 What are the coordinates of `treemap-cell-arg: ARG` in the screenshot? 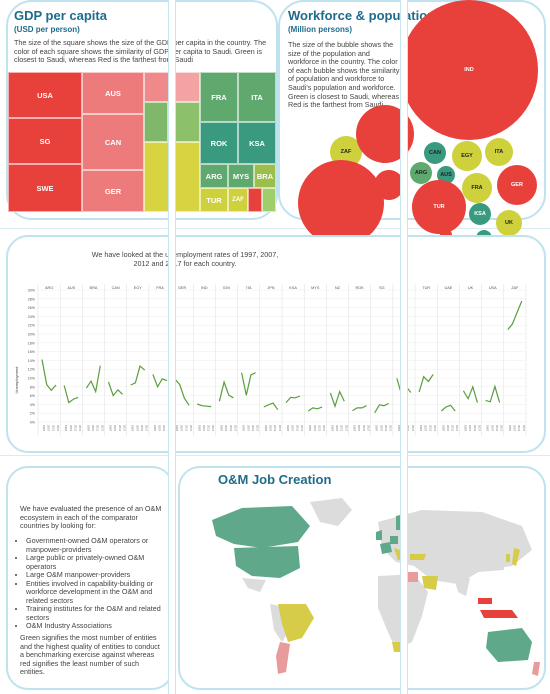 It's located at (214, 176).